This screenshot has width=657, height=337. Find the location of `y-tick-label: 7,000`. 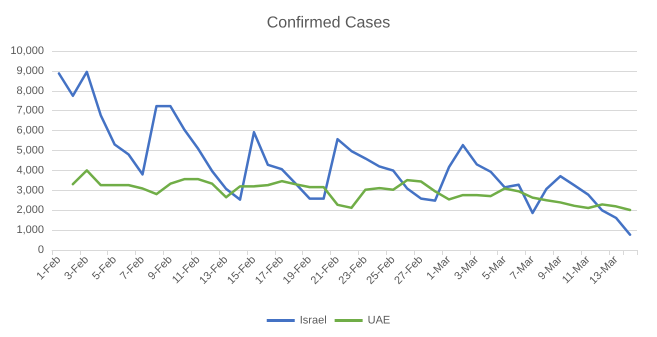

y-tick-label: 7,000 is located at coordinates (30, 110).